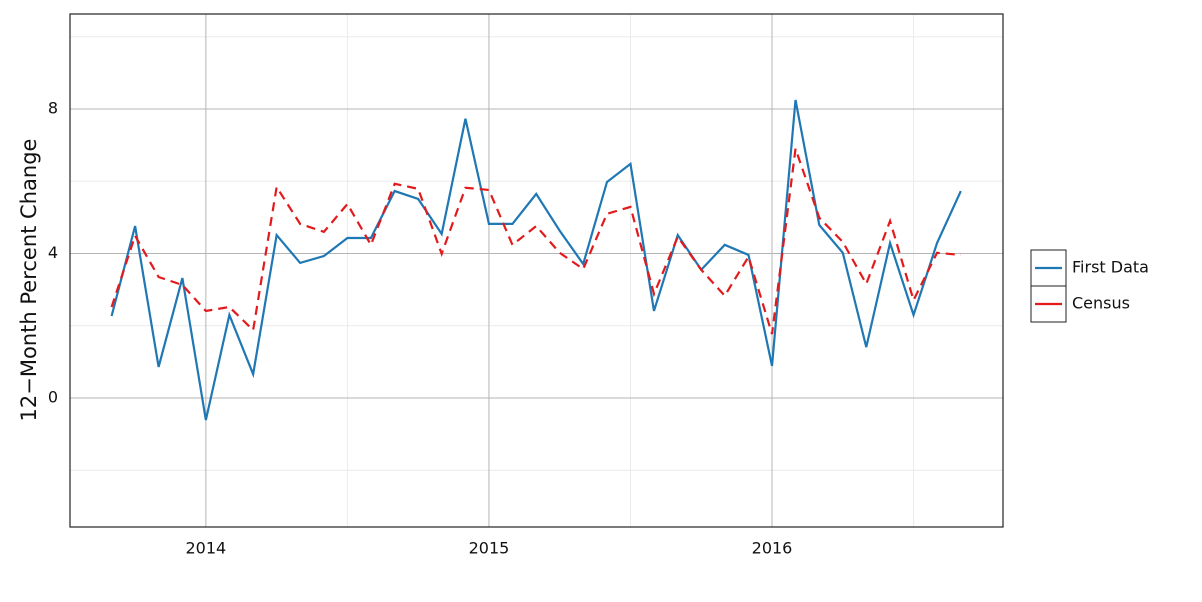 The image size is (1202, 602). I want to click on legend-label: First Data, so click(1110, 267).